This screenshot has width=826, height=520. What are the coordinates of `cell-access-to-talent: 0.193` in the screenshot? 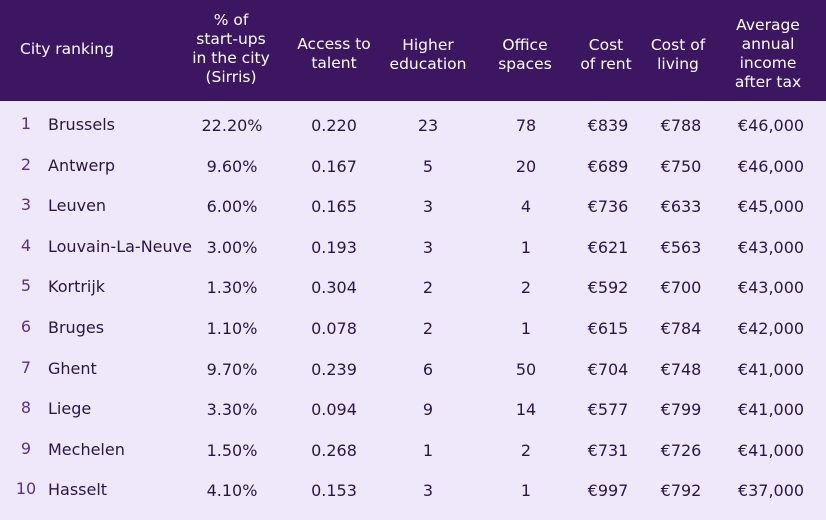 It's located at (334, 247).